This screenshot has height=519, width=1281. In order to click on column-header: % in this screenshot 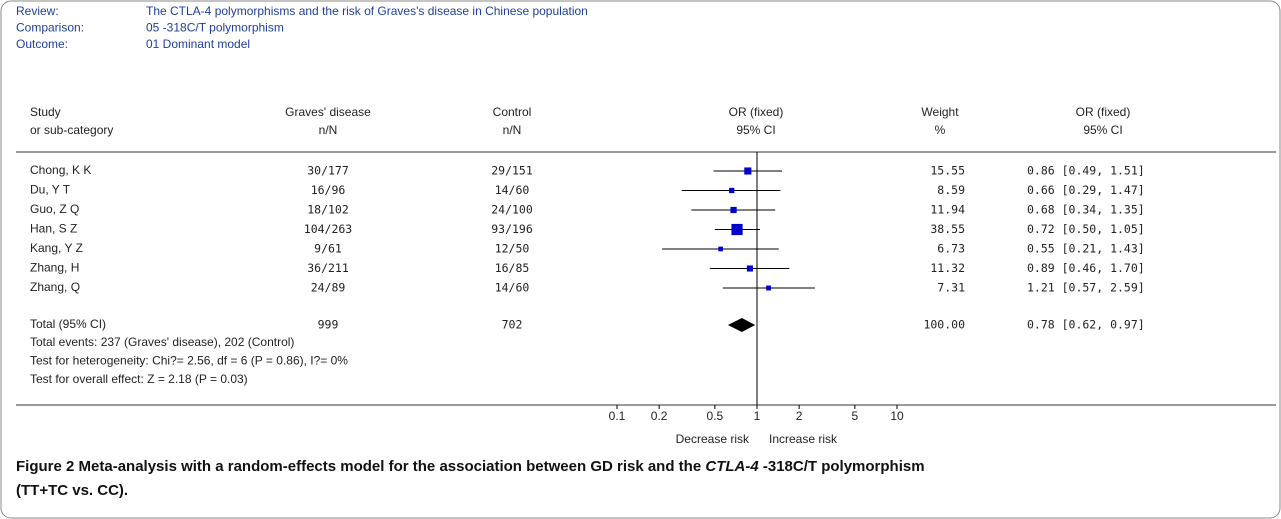, I will do `click(940, 130)`.